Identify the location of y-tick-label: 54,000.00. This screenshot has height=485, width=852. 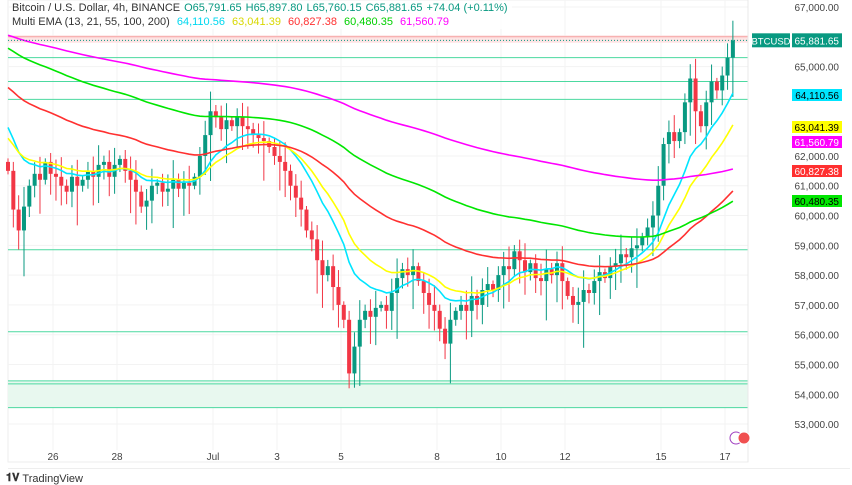
(817, 395).